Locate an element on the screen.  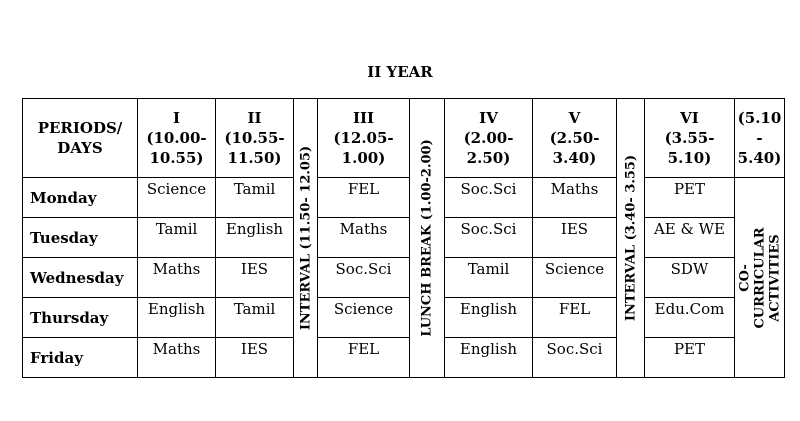
day-label: Tuesday is located at coordinates (80, 237).